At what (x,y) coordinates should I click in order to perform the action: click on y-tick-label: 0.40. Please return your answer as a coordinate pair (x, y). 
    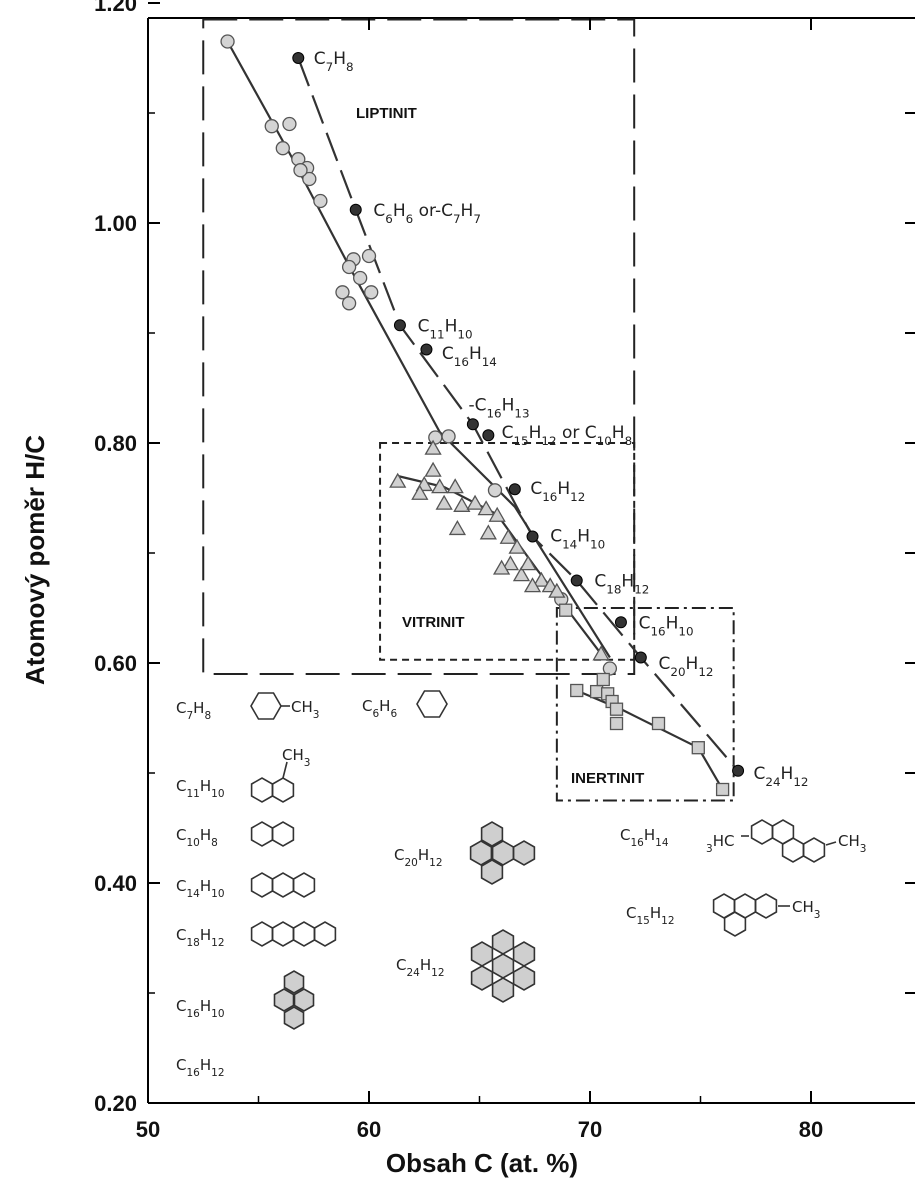
    Looking at the image, I should click on (115, 883).